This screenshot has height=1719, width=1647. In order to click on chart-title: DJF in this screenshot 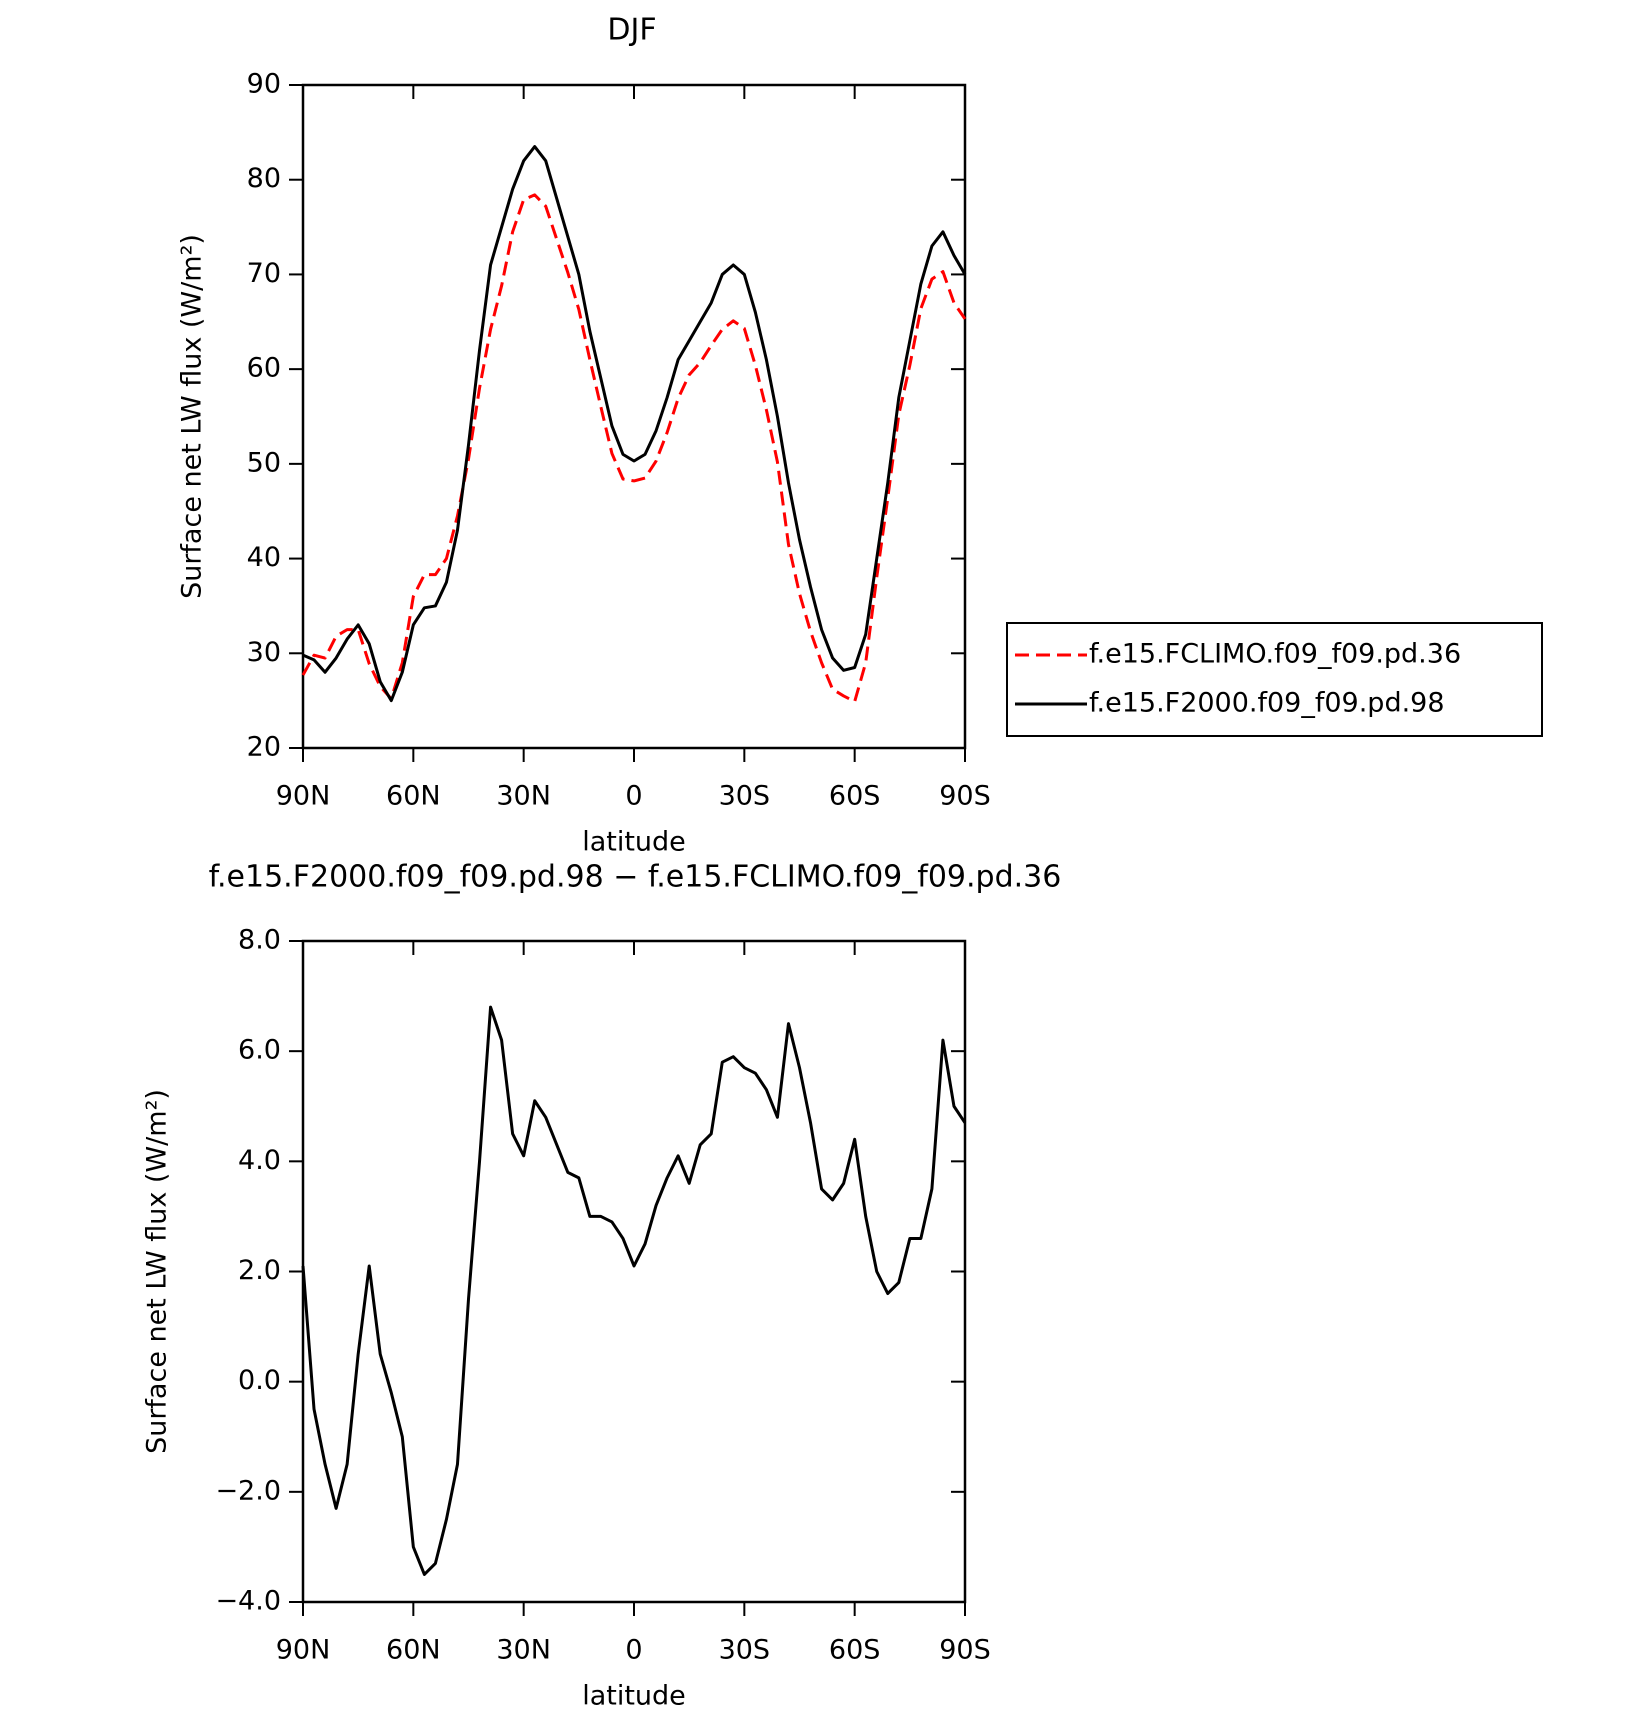, I will do `click(631, 30)`.